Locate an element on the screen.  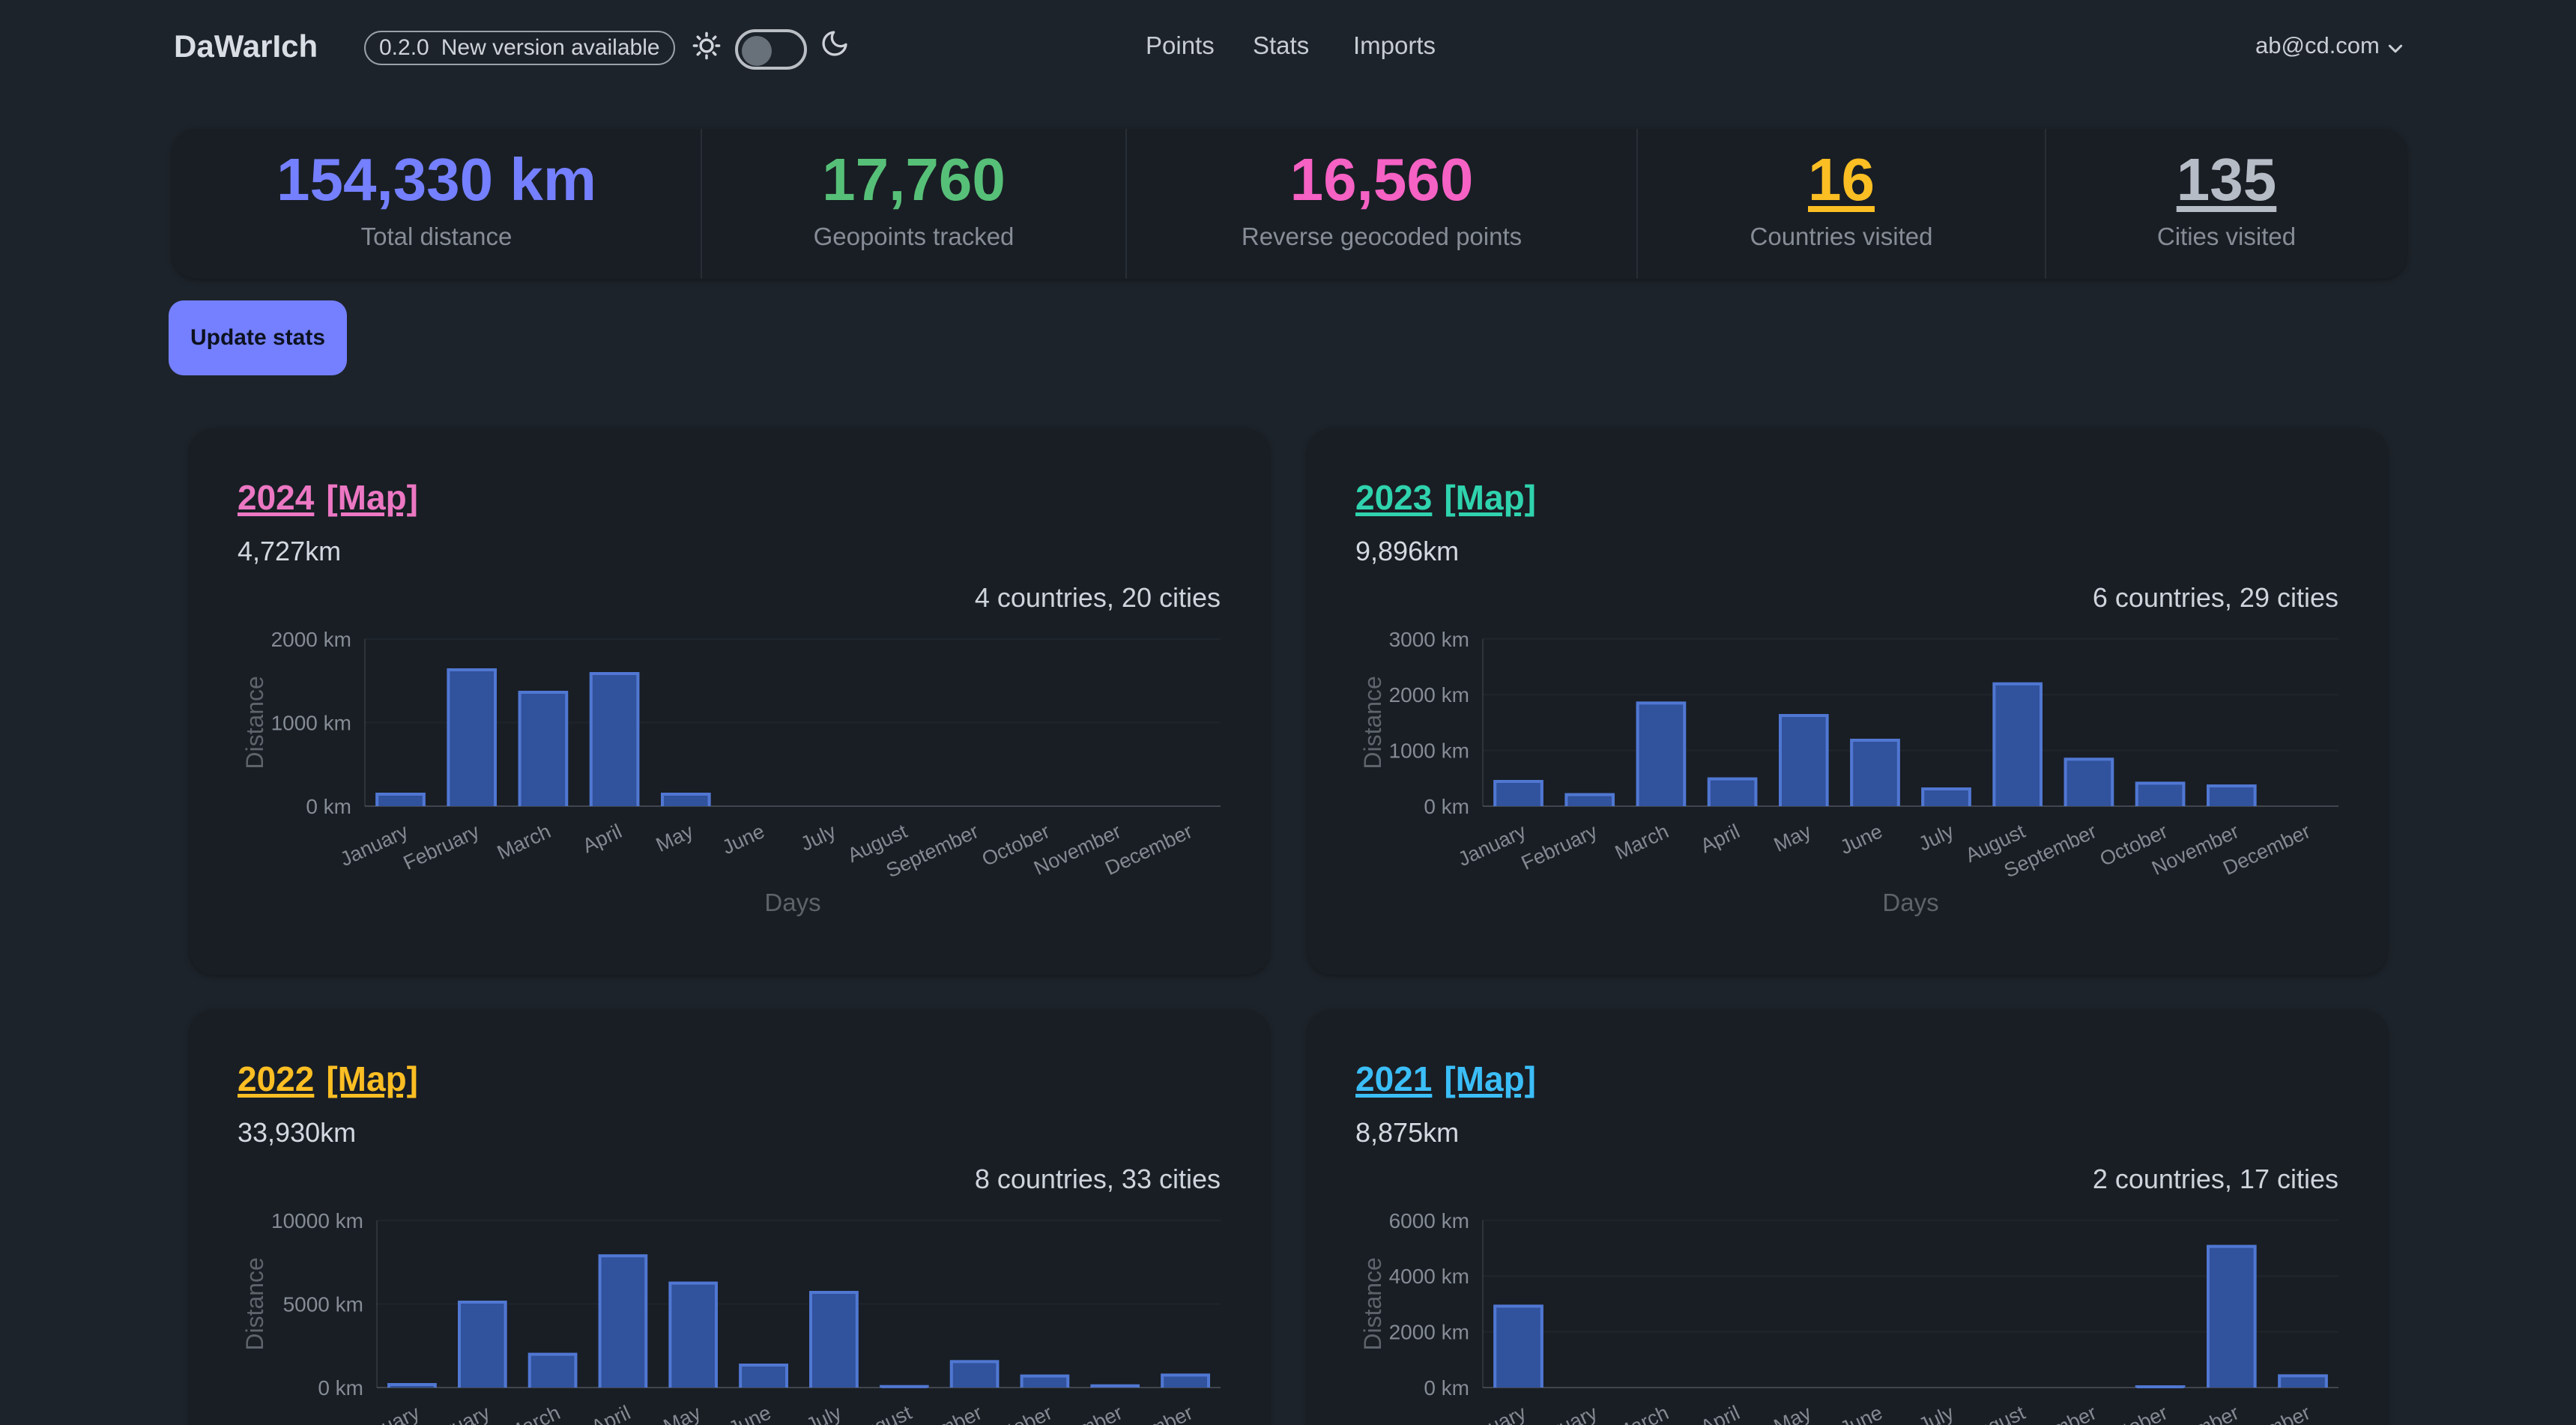
svg-text: 5000 km is located at coordinates (323, 1304).